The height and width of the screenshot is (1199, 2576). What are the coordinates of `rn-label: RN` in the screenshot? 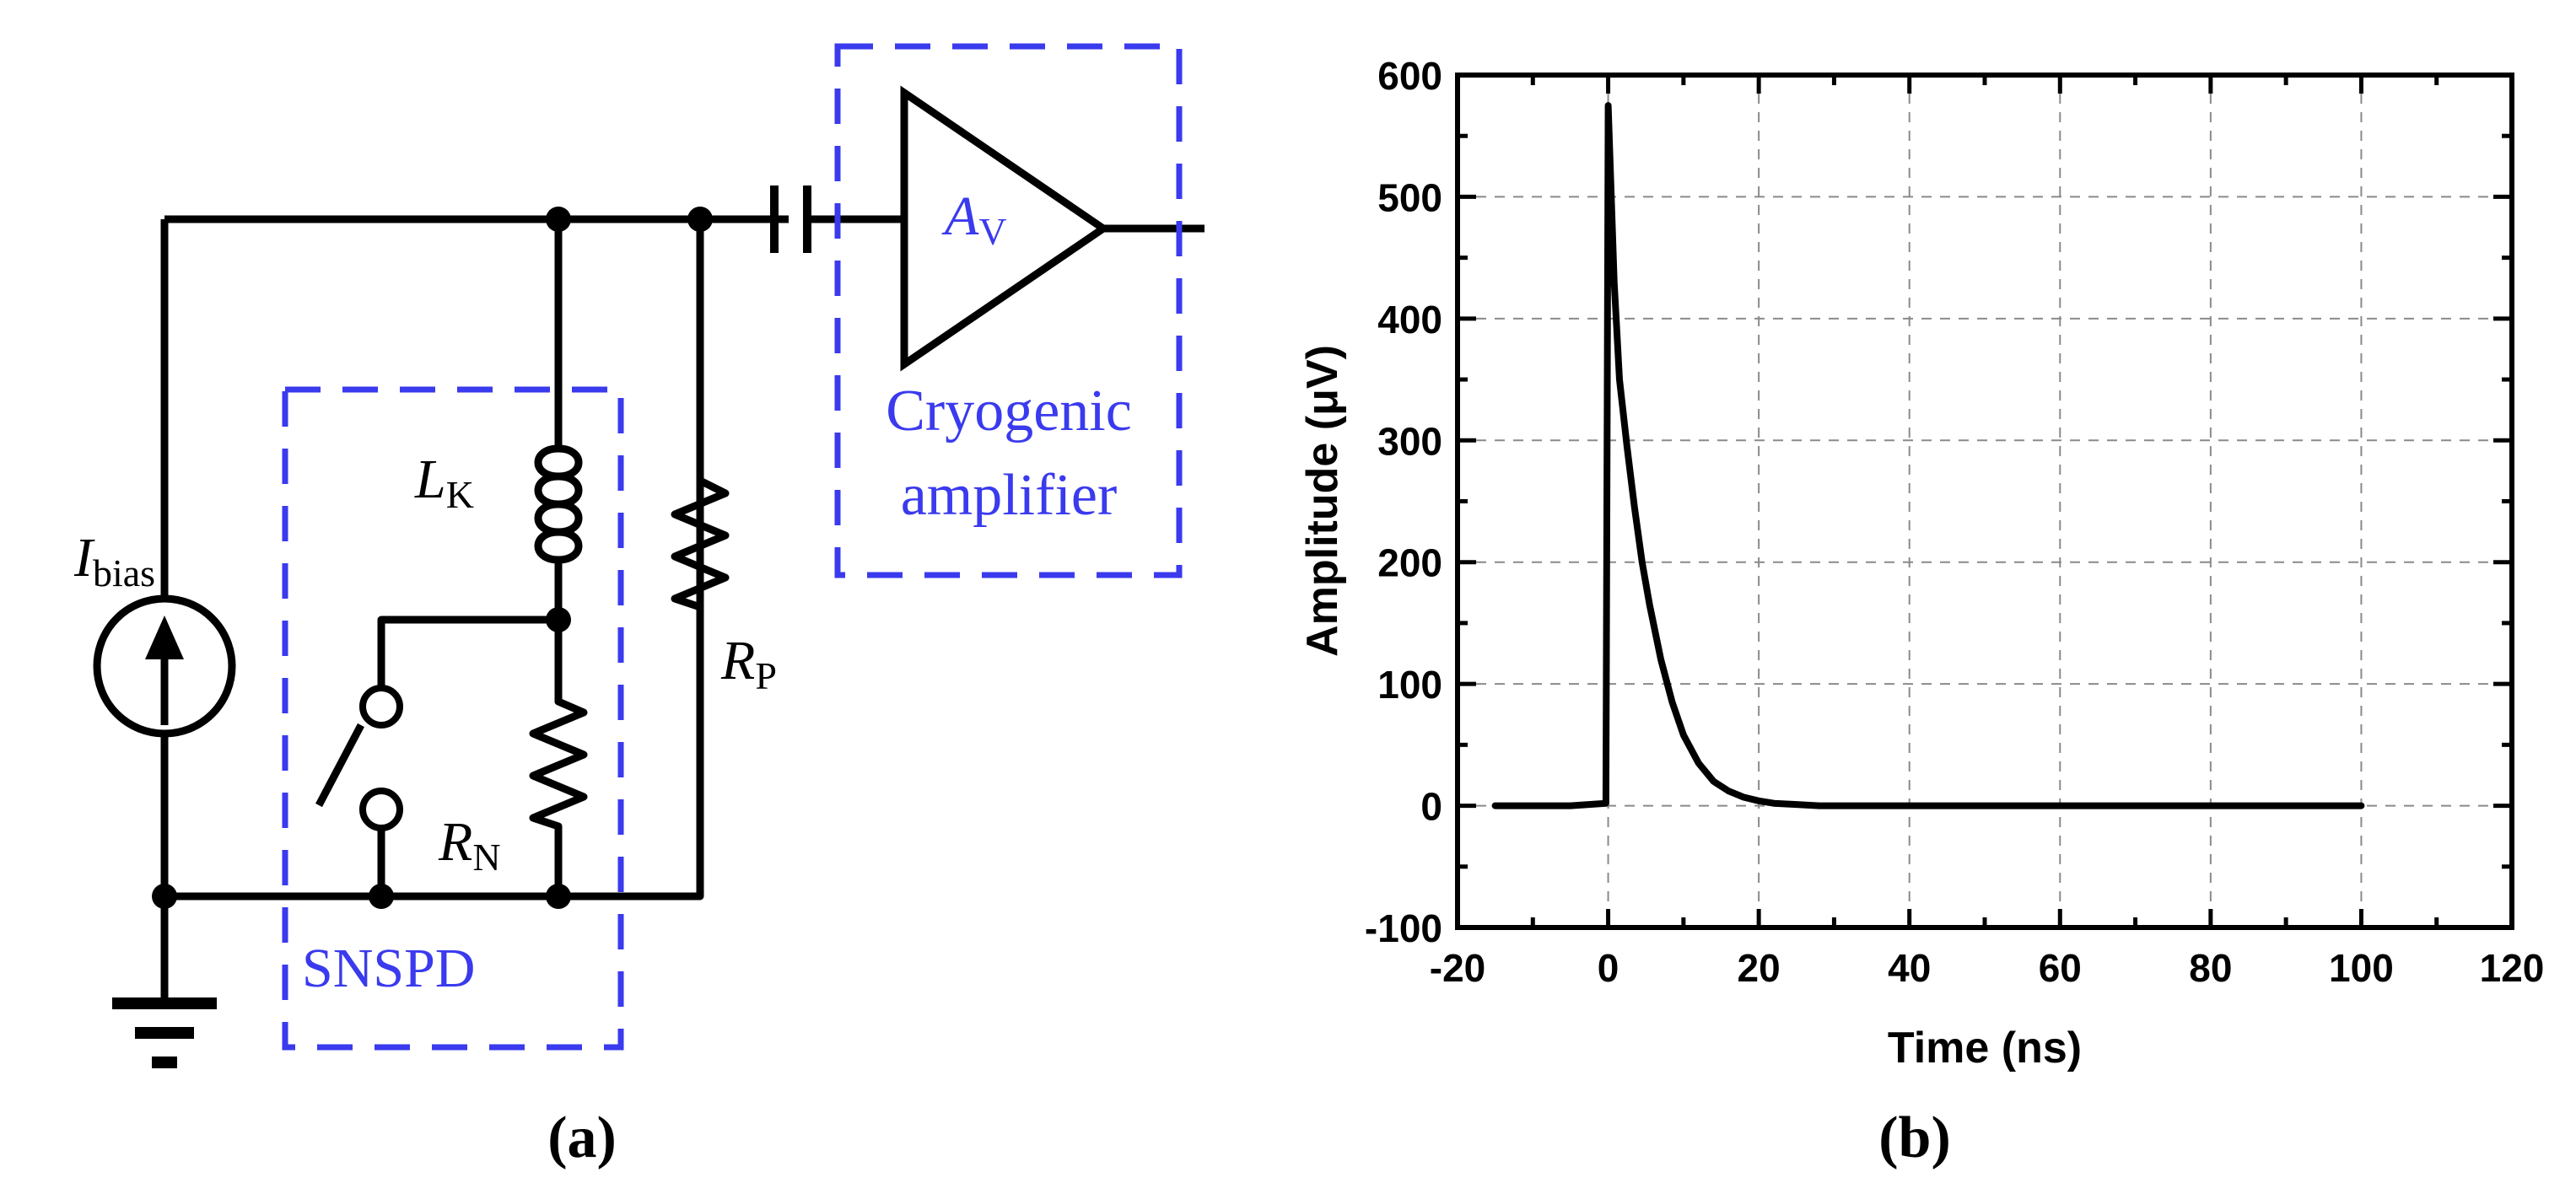 It's located at (470, 845).